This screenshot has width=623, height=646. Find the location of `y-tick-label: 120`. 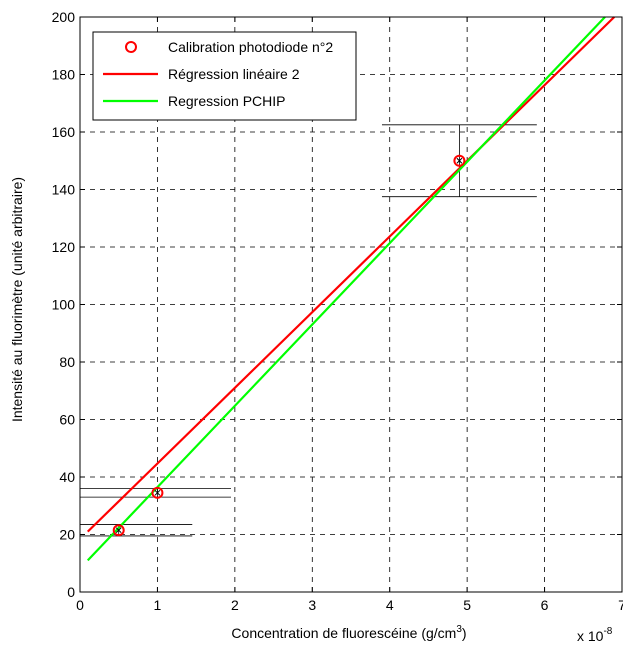

y-tick-label: 120 is located at coordinates (64, 247).